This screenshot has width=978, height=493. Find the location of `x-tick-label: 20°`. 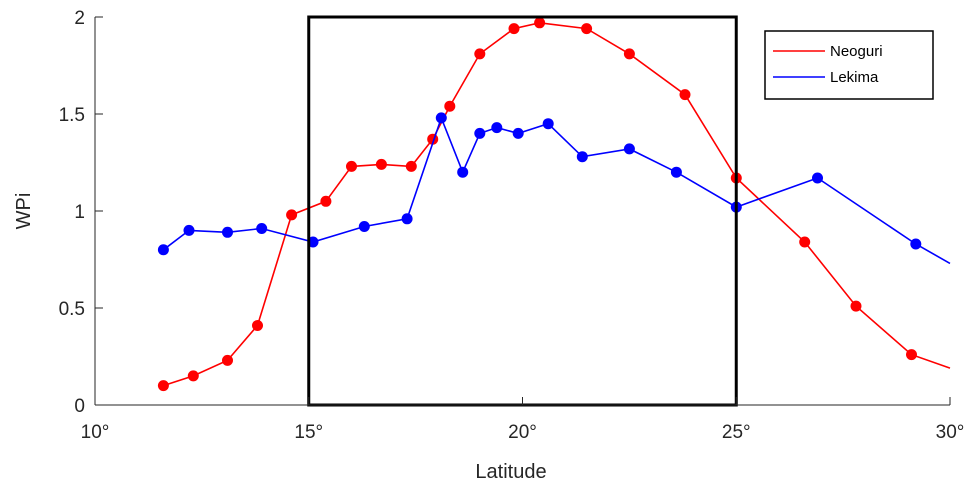

x-tick-label: 20° is located at coordinates (522, 432).